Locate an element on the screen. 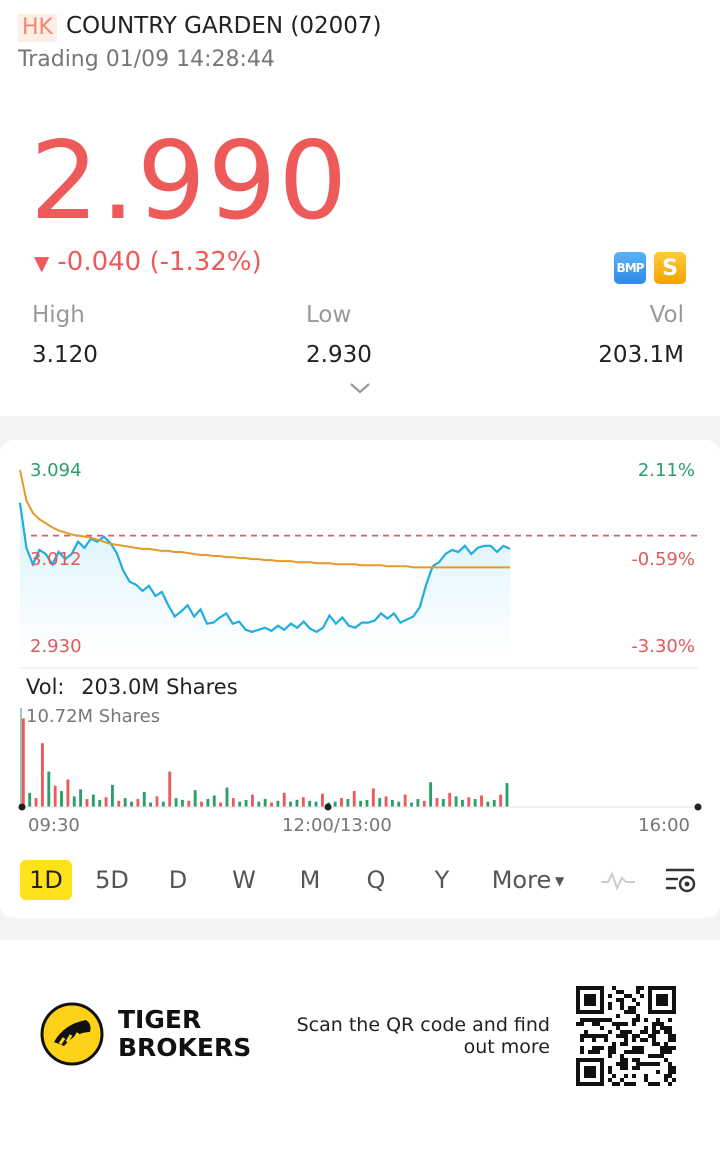  tab-w: W is located at coordinates (244, 880).